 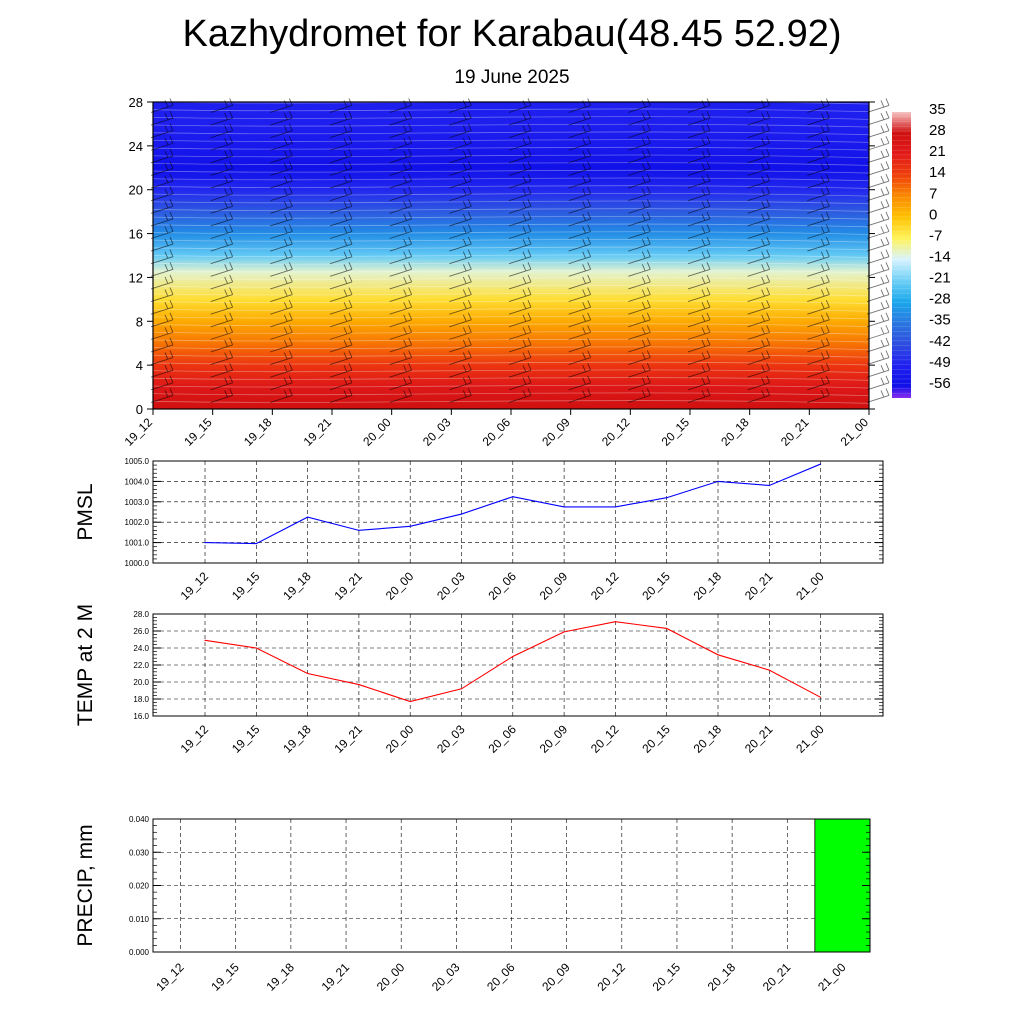 I want to click on y-tick-label: 0.010, so click(x=139, y=919).